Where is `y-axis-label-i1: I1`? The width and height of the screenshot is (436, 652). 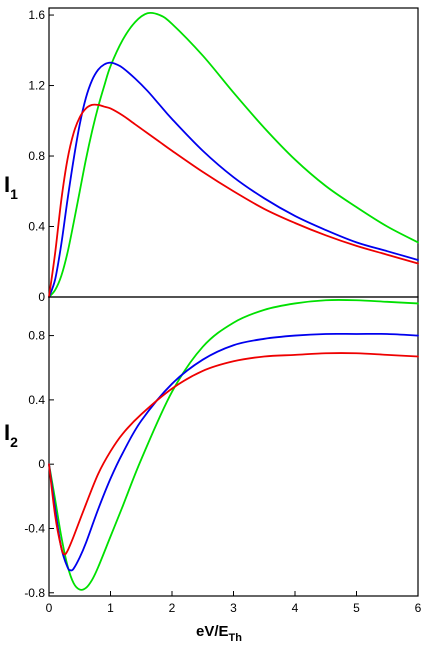
y-axis-label-i1: I1 is located at coordinates (11, 187).